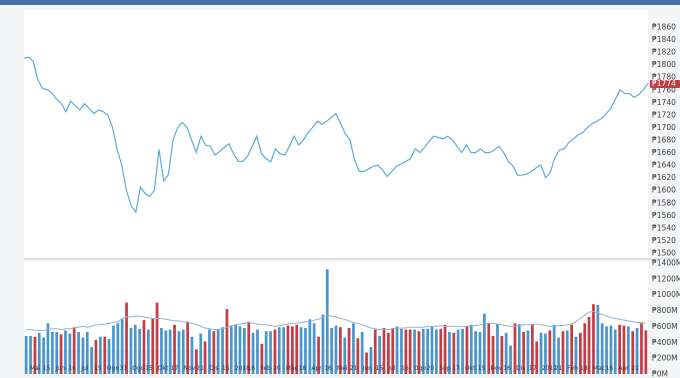 The height and width of the screenshot is (378, 680). What do you see at coordinates (340, 2) in the screenshot?
I see `top-bar` at bounding box center [340, 2].